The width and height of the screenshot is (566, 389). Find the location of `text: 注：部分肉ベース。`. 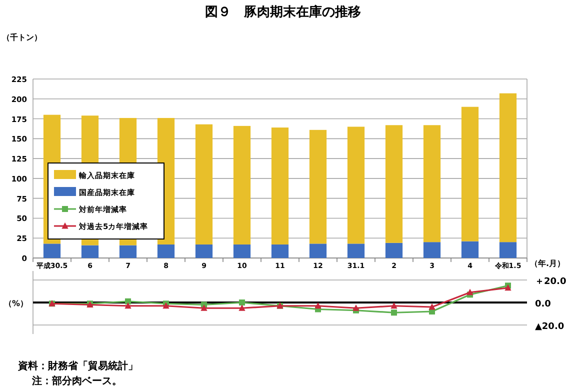

text: 注：部分肉ベース。 is located at coordinates (76, 381).